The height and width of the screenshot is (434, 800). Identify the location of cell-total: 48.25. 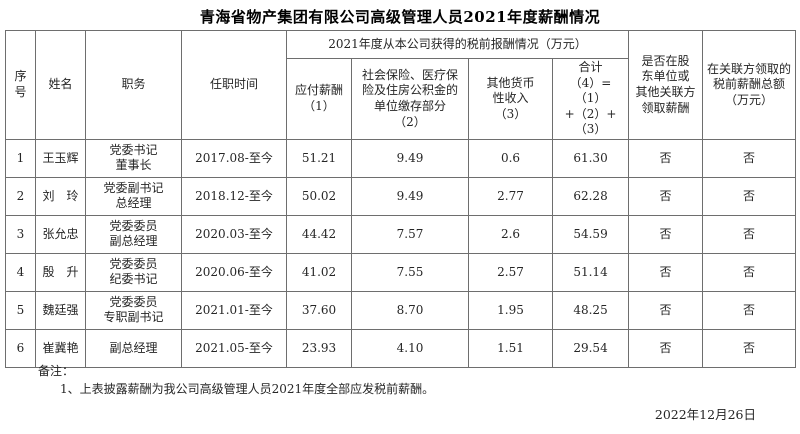
(590, 310).